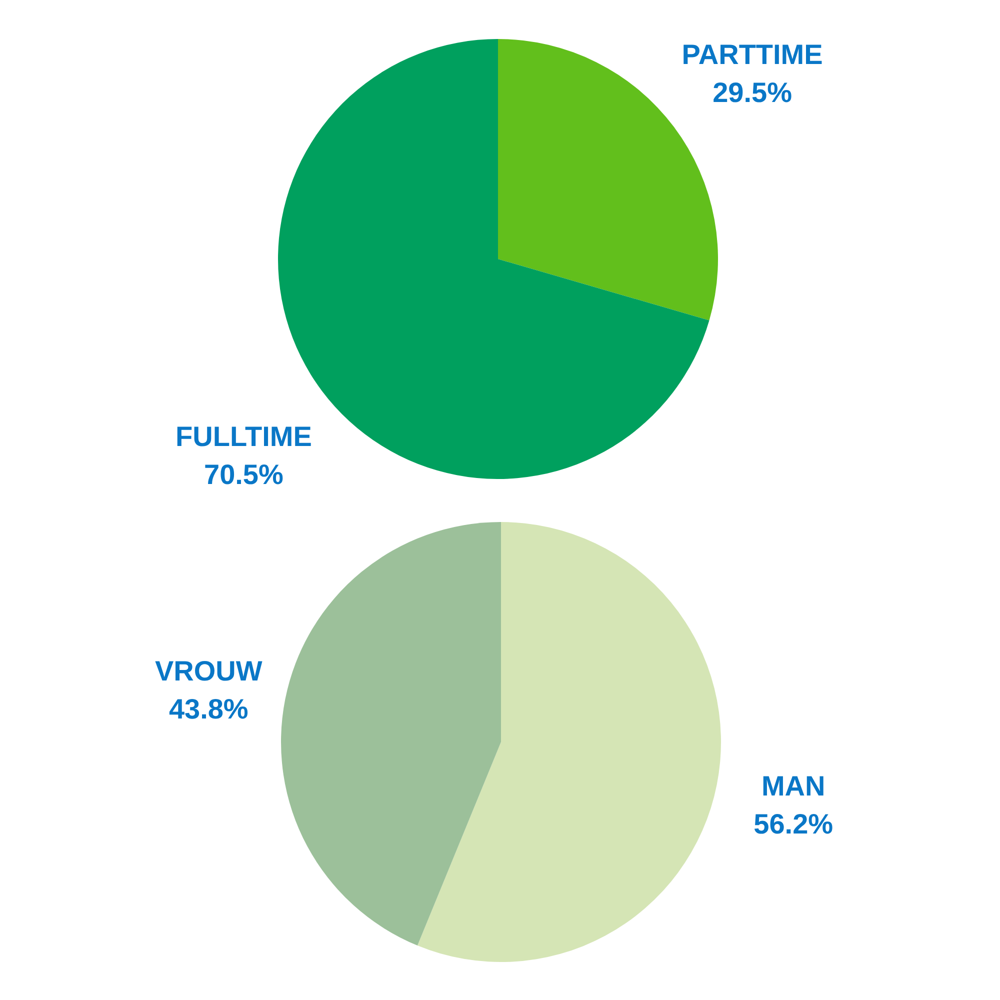  What do you see at coordinates (244, 474) in the screenshot?
I see `data-label: 70.5%` at bounding box center [244, 474].